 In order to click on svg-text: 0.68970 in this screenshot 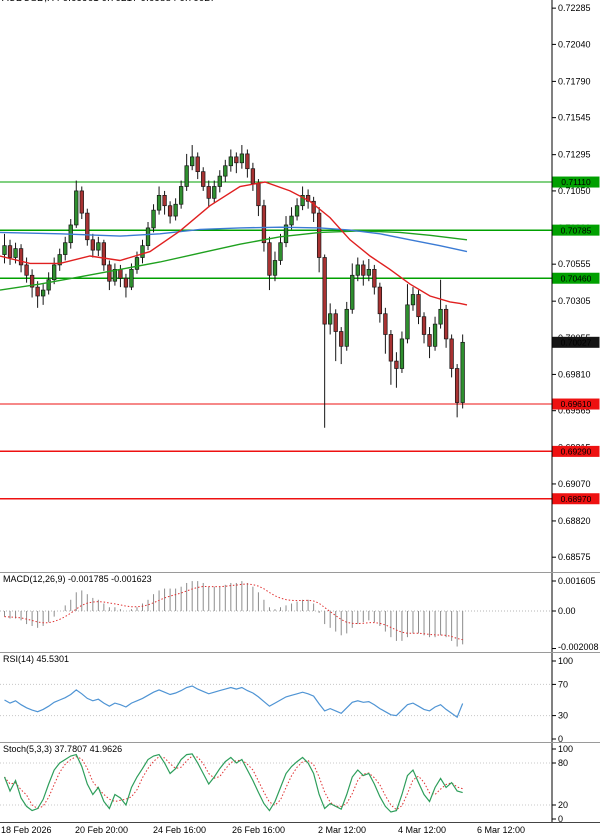, I will do `click(576, 499)`.